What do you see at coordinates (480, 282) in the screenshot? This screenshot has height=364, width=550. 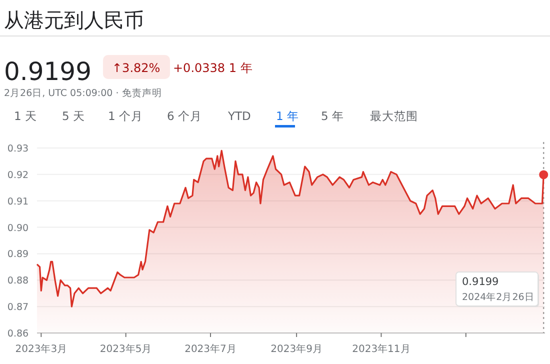 I see `annotation: 0.9199` at bounding box center [480, 282].